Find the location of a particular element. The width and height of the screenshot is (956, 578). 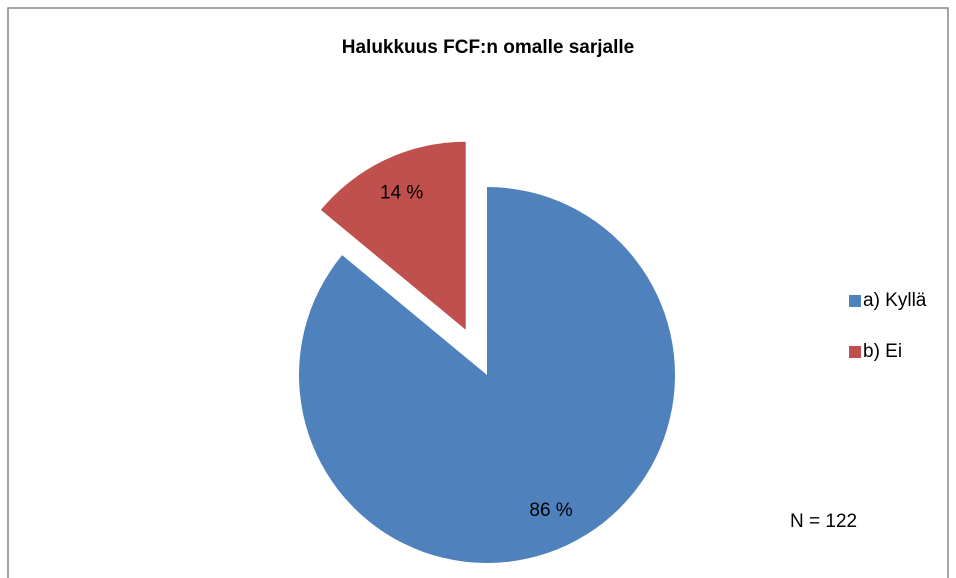

data-label: 14 % is located at coordinates (401, 193).